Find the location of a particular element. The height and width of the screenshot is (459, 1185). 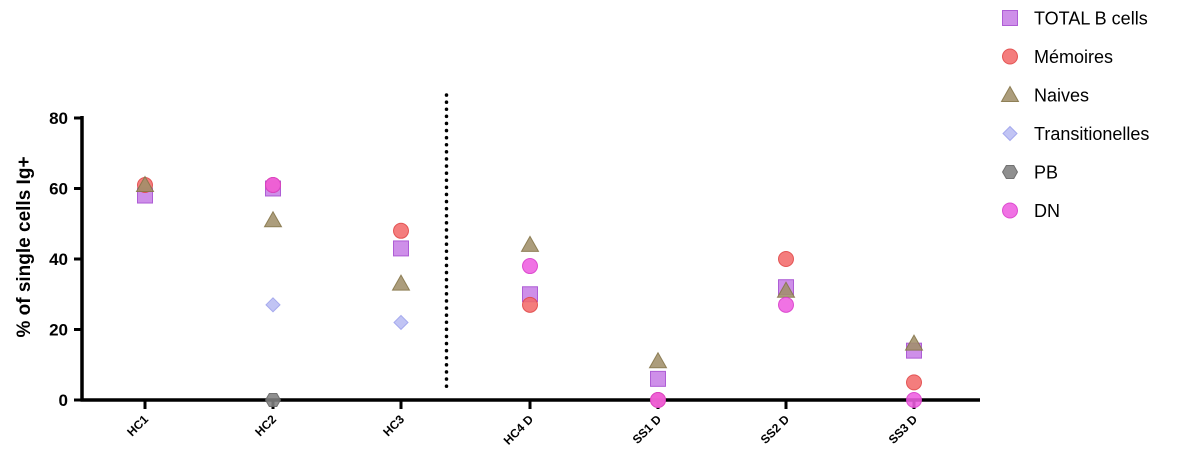

x-tick-label: SS1 D is located at coordinates (647, 429).